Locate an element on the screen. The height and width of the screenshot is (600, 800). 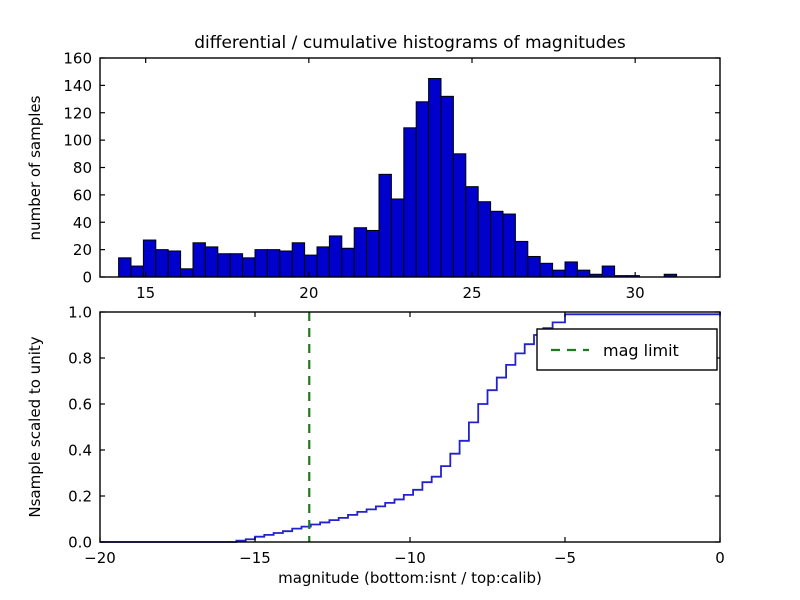
legend: mag limit is located at coordinates (627, 349).